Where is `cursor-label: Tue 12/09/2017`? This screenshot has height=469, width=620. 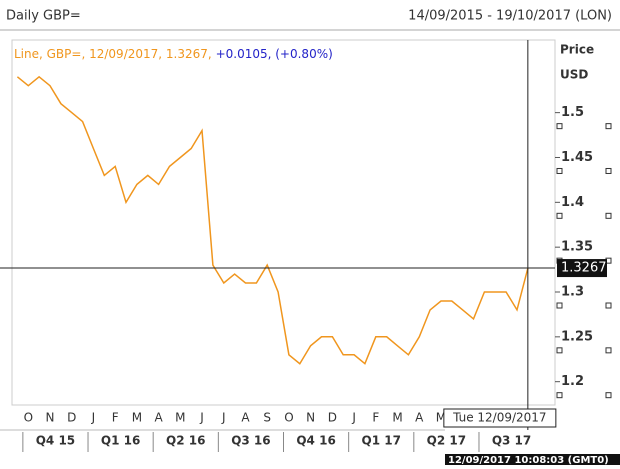
cursor-label: Tue 12/09/2017 is located at coordinates (499, 418).